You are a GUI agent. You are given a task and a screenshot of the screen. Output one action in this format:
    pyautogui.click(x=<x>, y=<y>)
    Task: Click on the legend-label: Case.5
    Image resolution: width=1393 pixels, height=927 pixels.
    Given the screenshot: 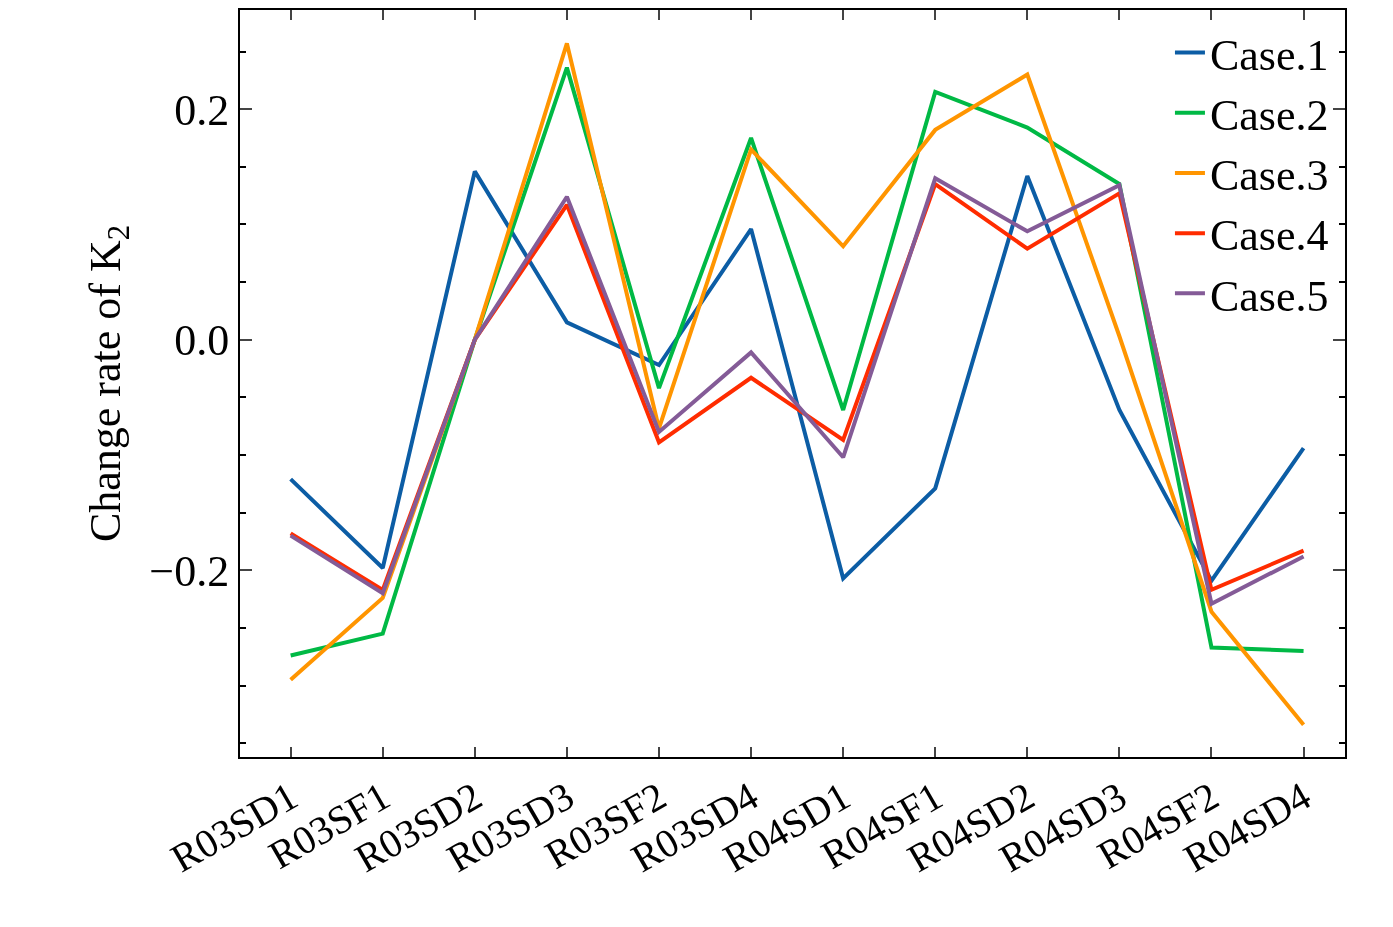 What is the action you would take?
    pyautogui.click(x=1269, y=296)
    